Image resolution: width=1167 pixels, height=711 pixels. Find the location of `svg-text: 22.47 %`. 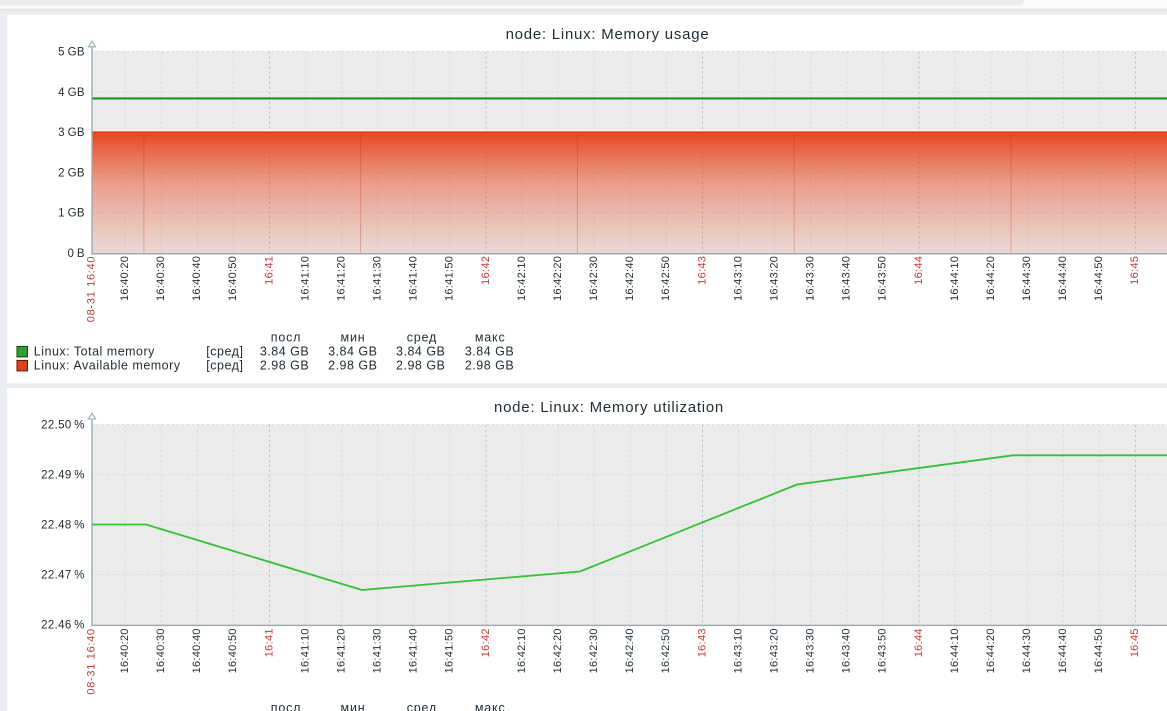

svg-text: 22.47 % is located at coordinates (63, 576).